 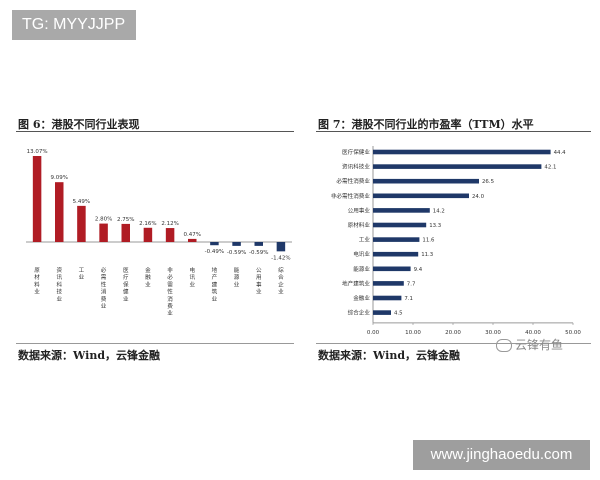 What do you see at coordinates (192, 235) in the screenshot?
I see `fig6-value-label: 0.47%` at bounding box center [192, 235].